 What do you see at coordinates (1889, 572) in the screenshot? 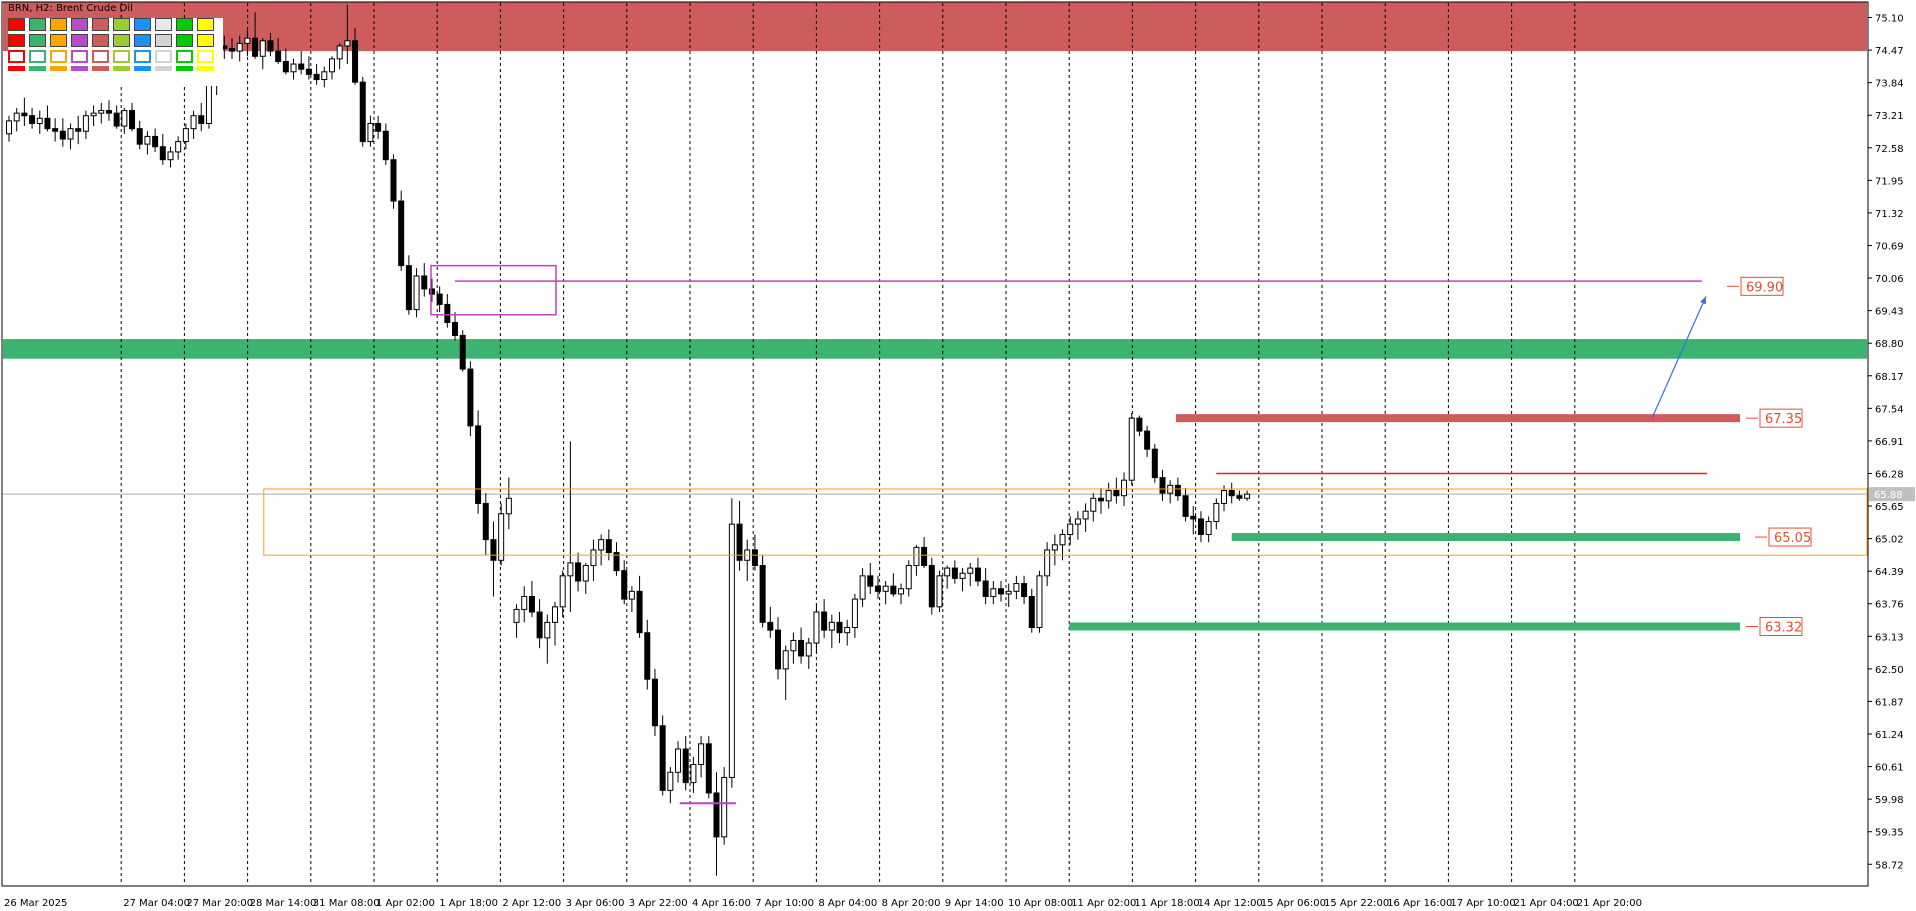
I see `y-tick-label: 64.39` at bounding box center [1889, 572].